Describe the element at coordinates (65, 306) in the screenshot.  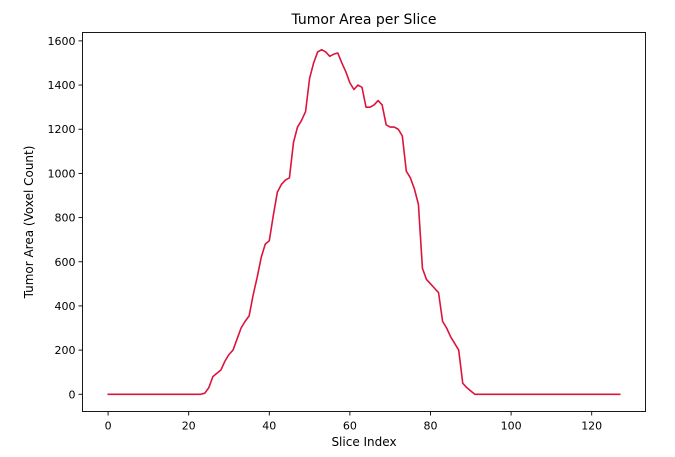
I see `y-tick-label: 400` at that location.